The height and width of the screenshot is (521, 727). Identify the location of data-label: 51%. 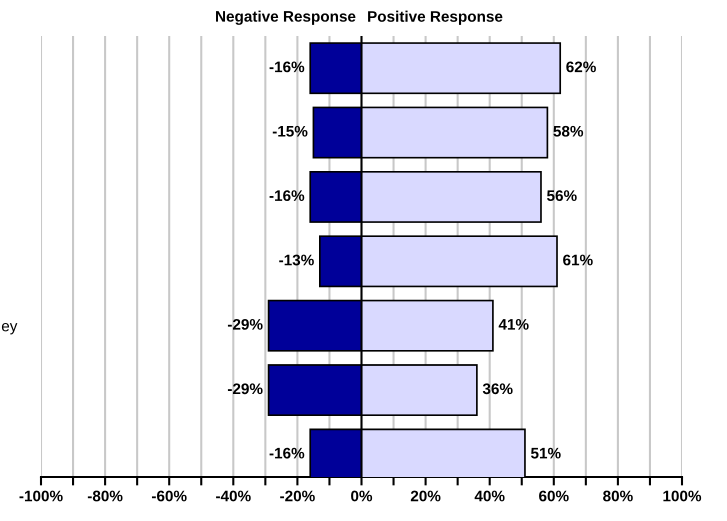
(545, 453).